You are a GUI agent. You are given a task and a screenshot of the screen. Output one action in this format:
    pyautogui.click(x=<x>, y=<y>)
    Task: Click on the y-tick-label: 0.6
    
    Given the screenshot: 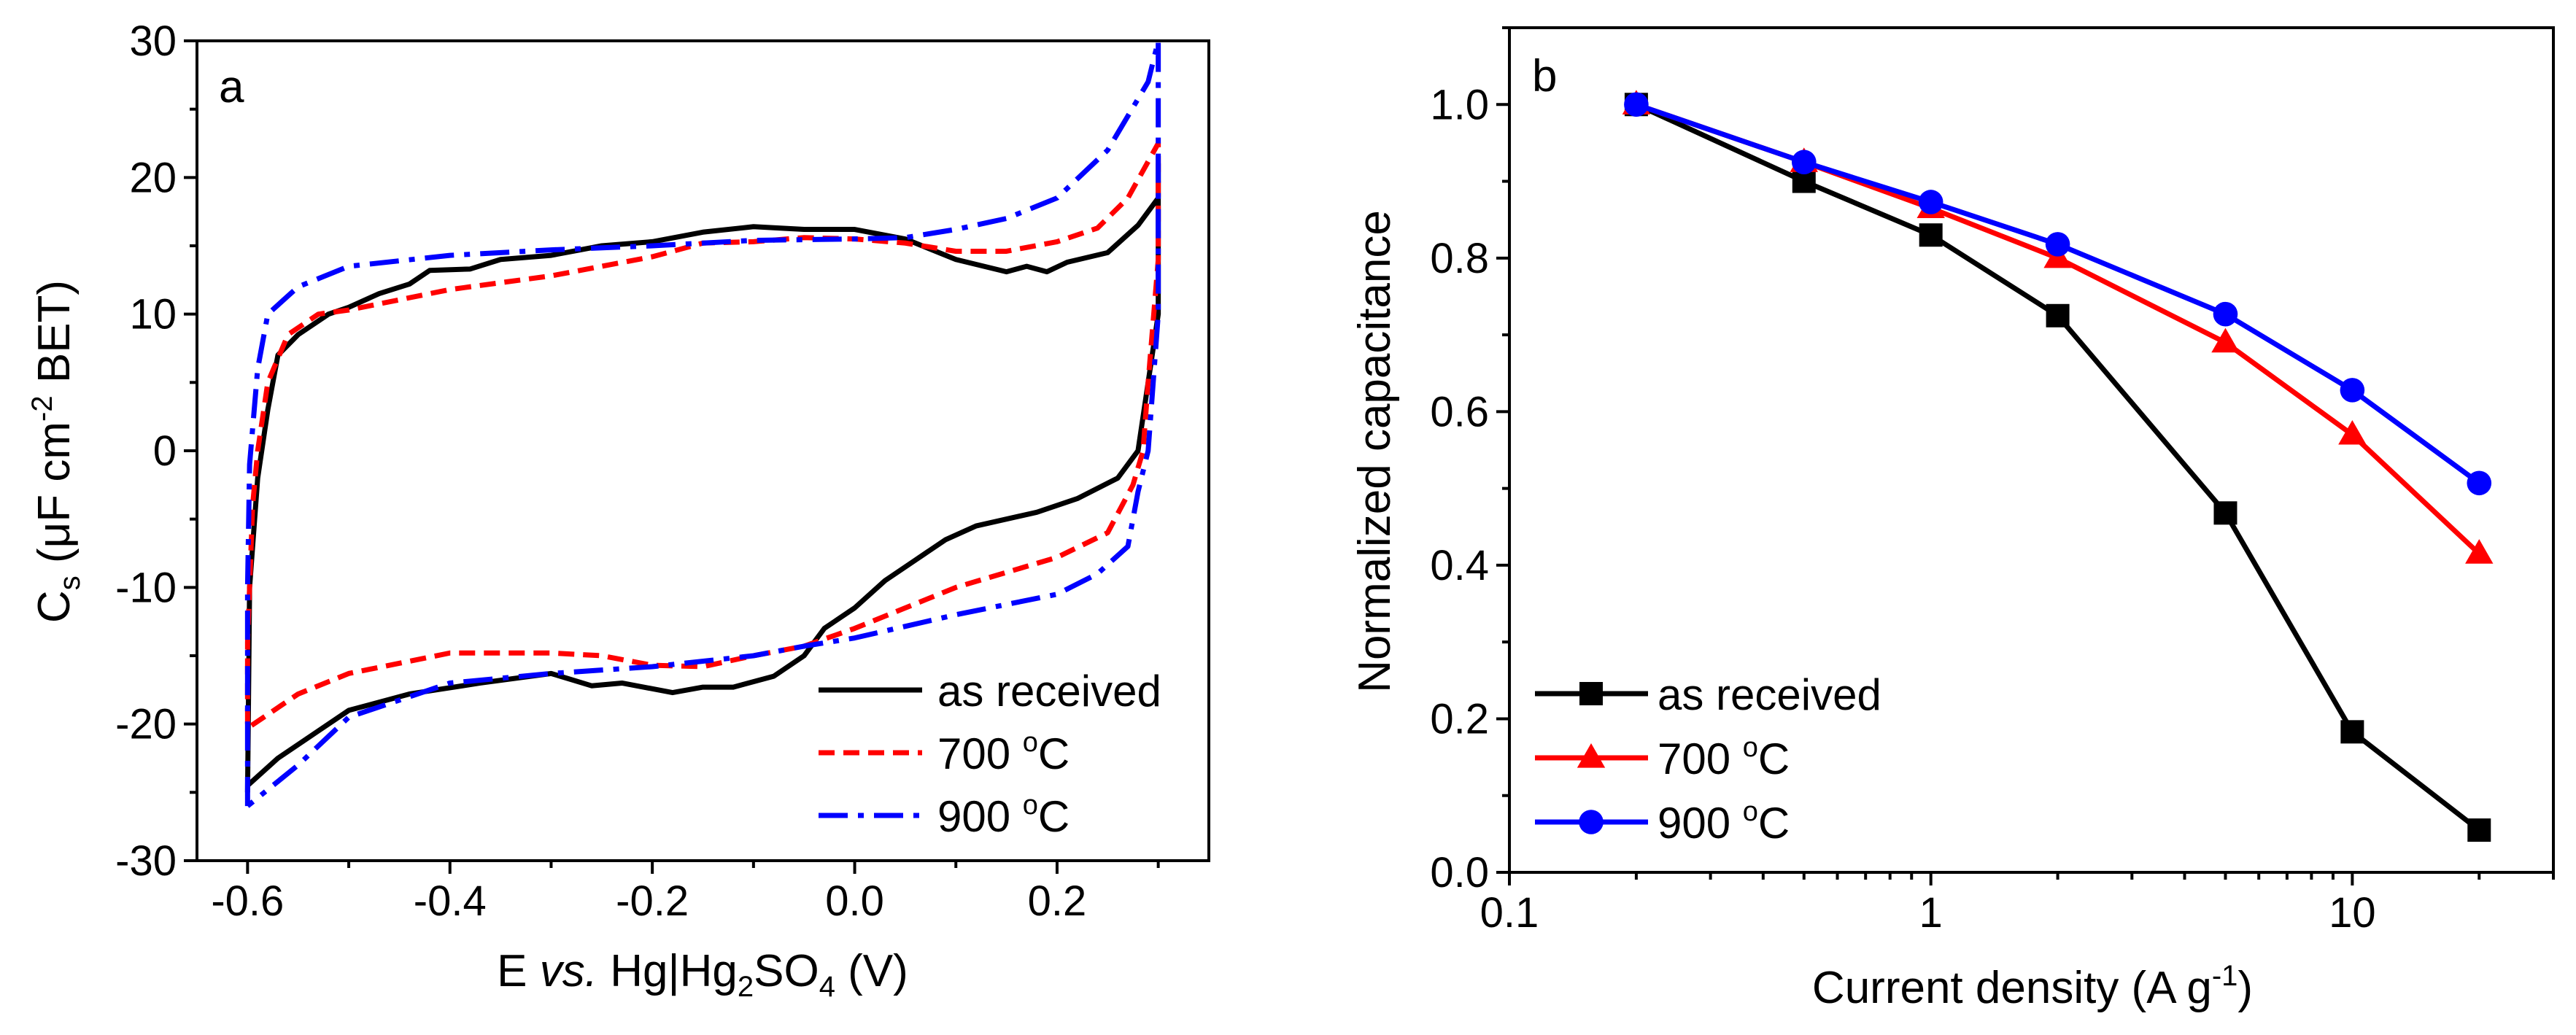 What is the action you would take?
    pyautogui.click(x=1459, y=411)
    